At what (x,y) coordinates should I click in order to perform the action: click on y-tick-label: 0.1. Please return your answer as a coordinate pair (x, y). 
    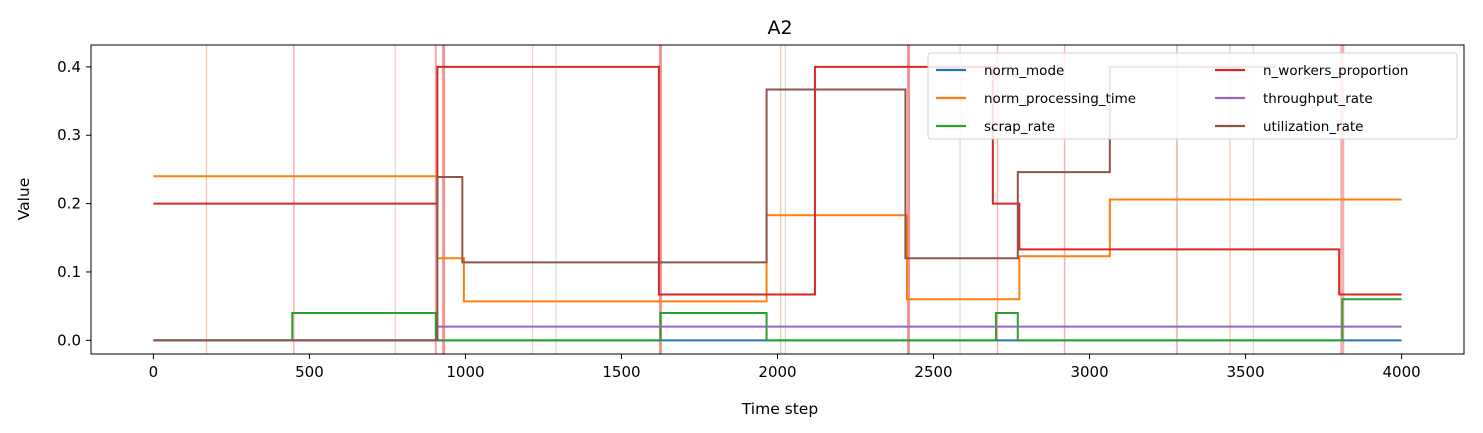
    Looking at the image, I should click on (69, 272).